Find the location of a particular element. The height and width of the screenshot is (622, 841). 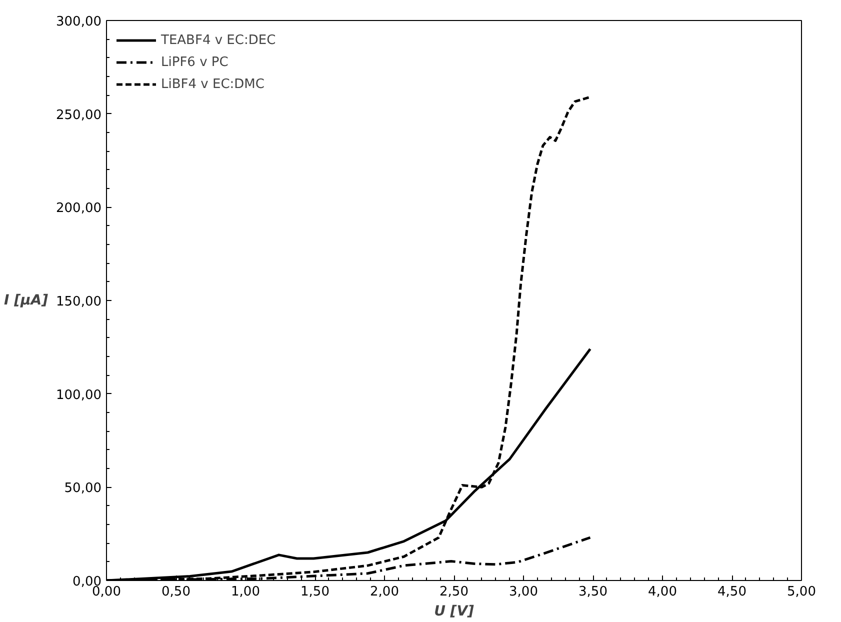

x-tick-label: 3,50 is located at coordinates (593, 592).